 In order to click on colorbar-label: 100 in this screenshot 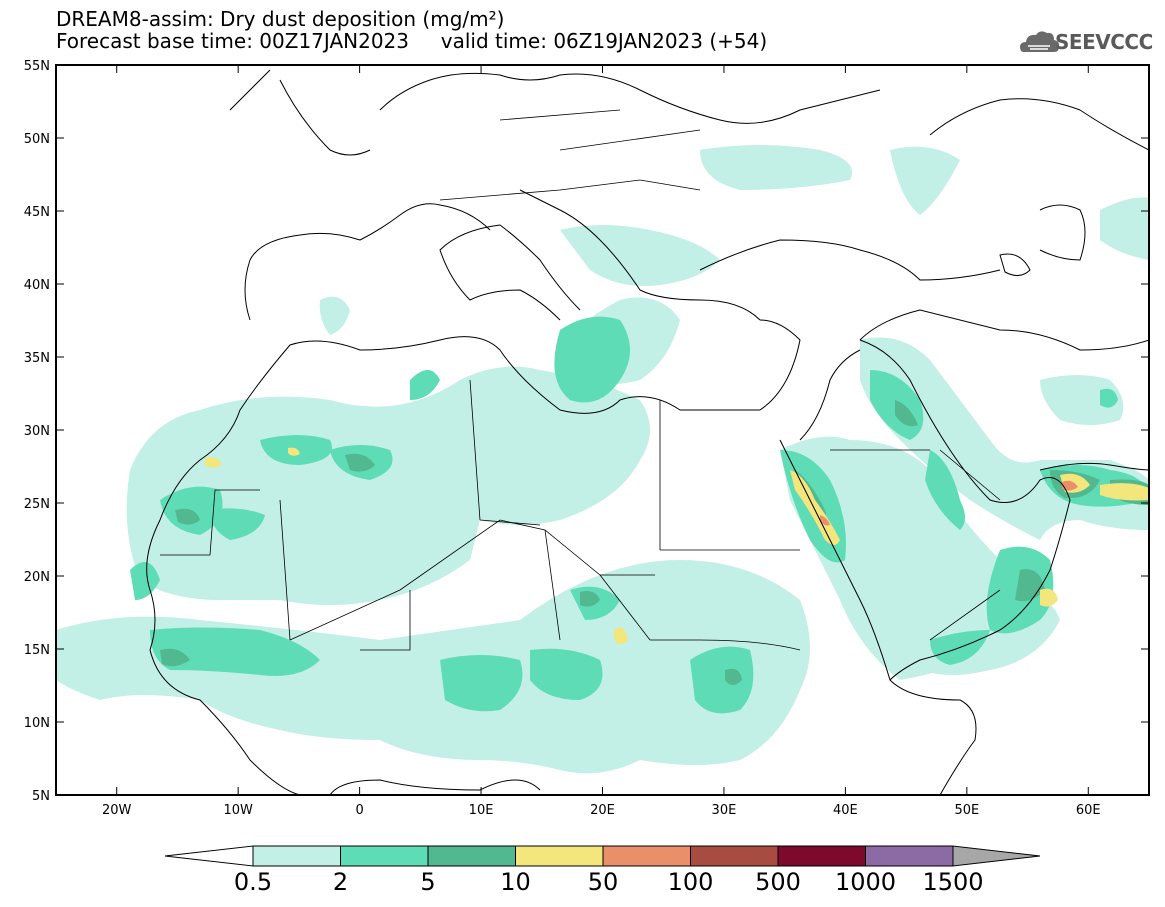, I will do `click(690, 882)`.